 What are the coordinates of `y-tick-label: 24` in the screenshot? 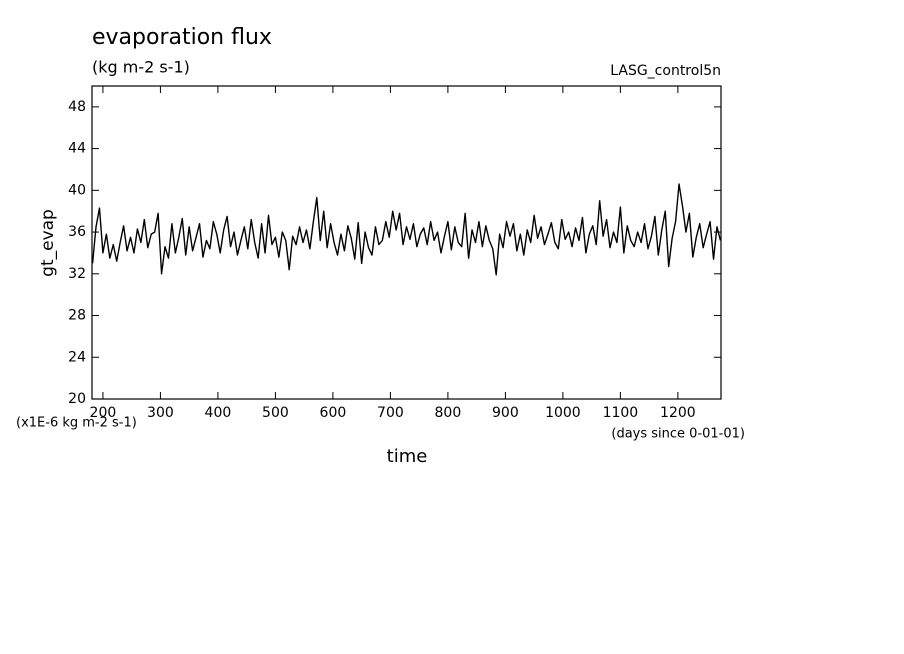 It's located at (77, 357).